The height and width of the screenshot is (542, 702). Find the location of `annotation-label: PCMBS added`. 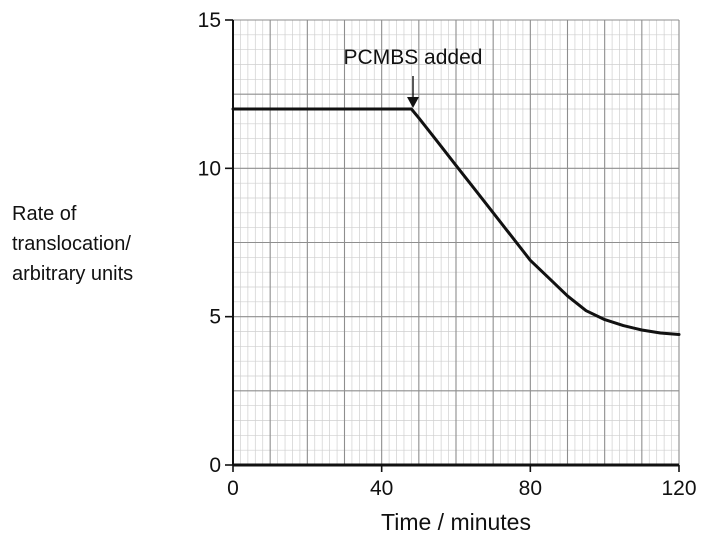

annotation-label: PCMBS added is located at coordinates (413, 57).